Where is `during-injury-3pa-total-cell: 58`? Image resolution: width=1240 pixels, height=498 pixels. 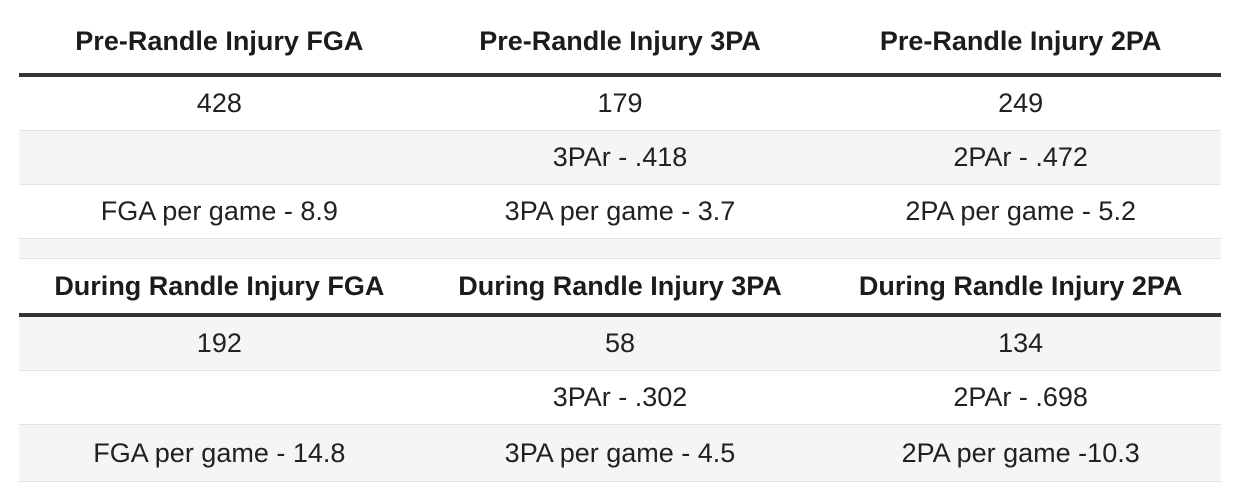 during-injury-3pa-total-cell: 58 is located at coordinates (620, 343).